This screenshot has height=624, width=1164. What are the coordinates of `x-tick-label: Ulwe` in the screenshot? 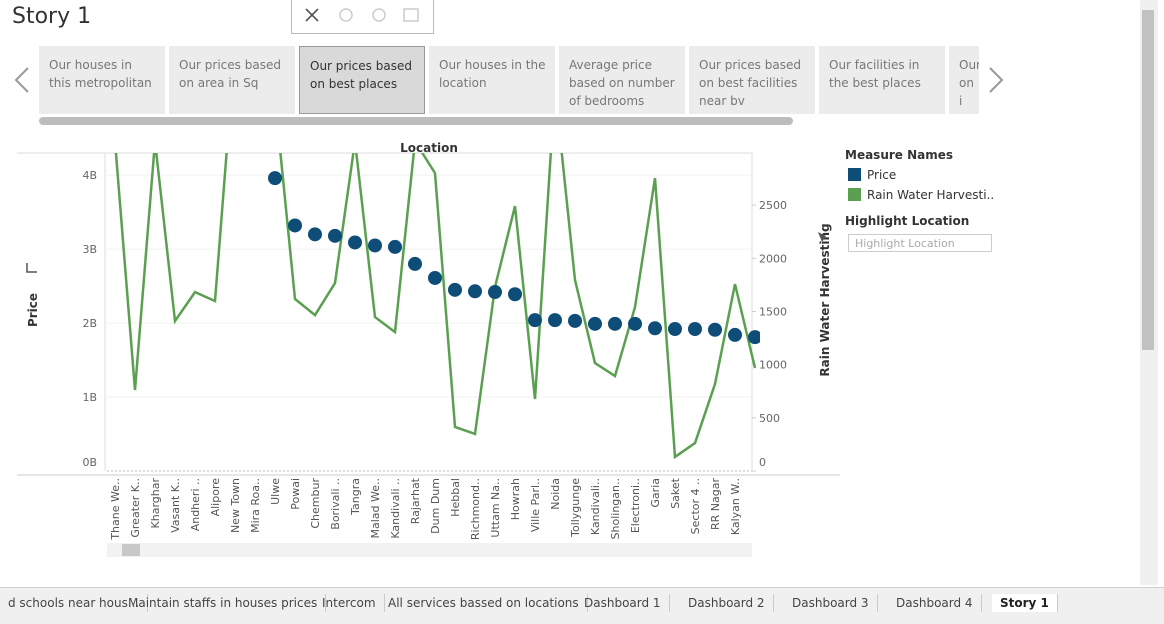 It's located at (275, 491).